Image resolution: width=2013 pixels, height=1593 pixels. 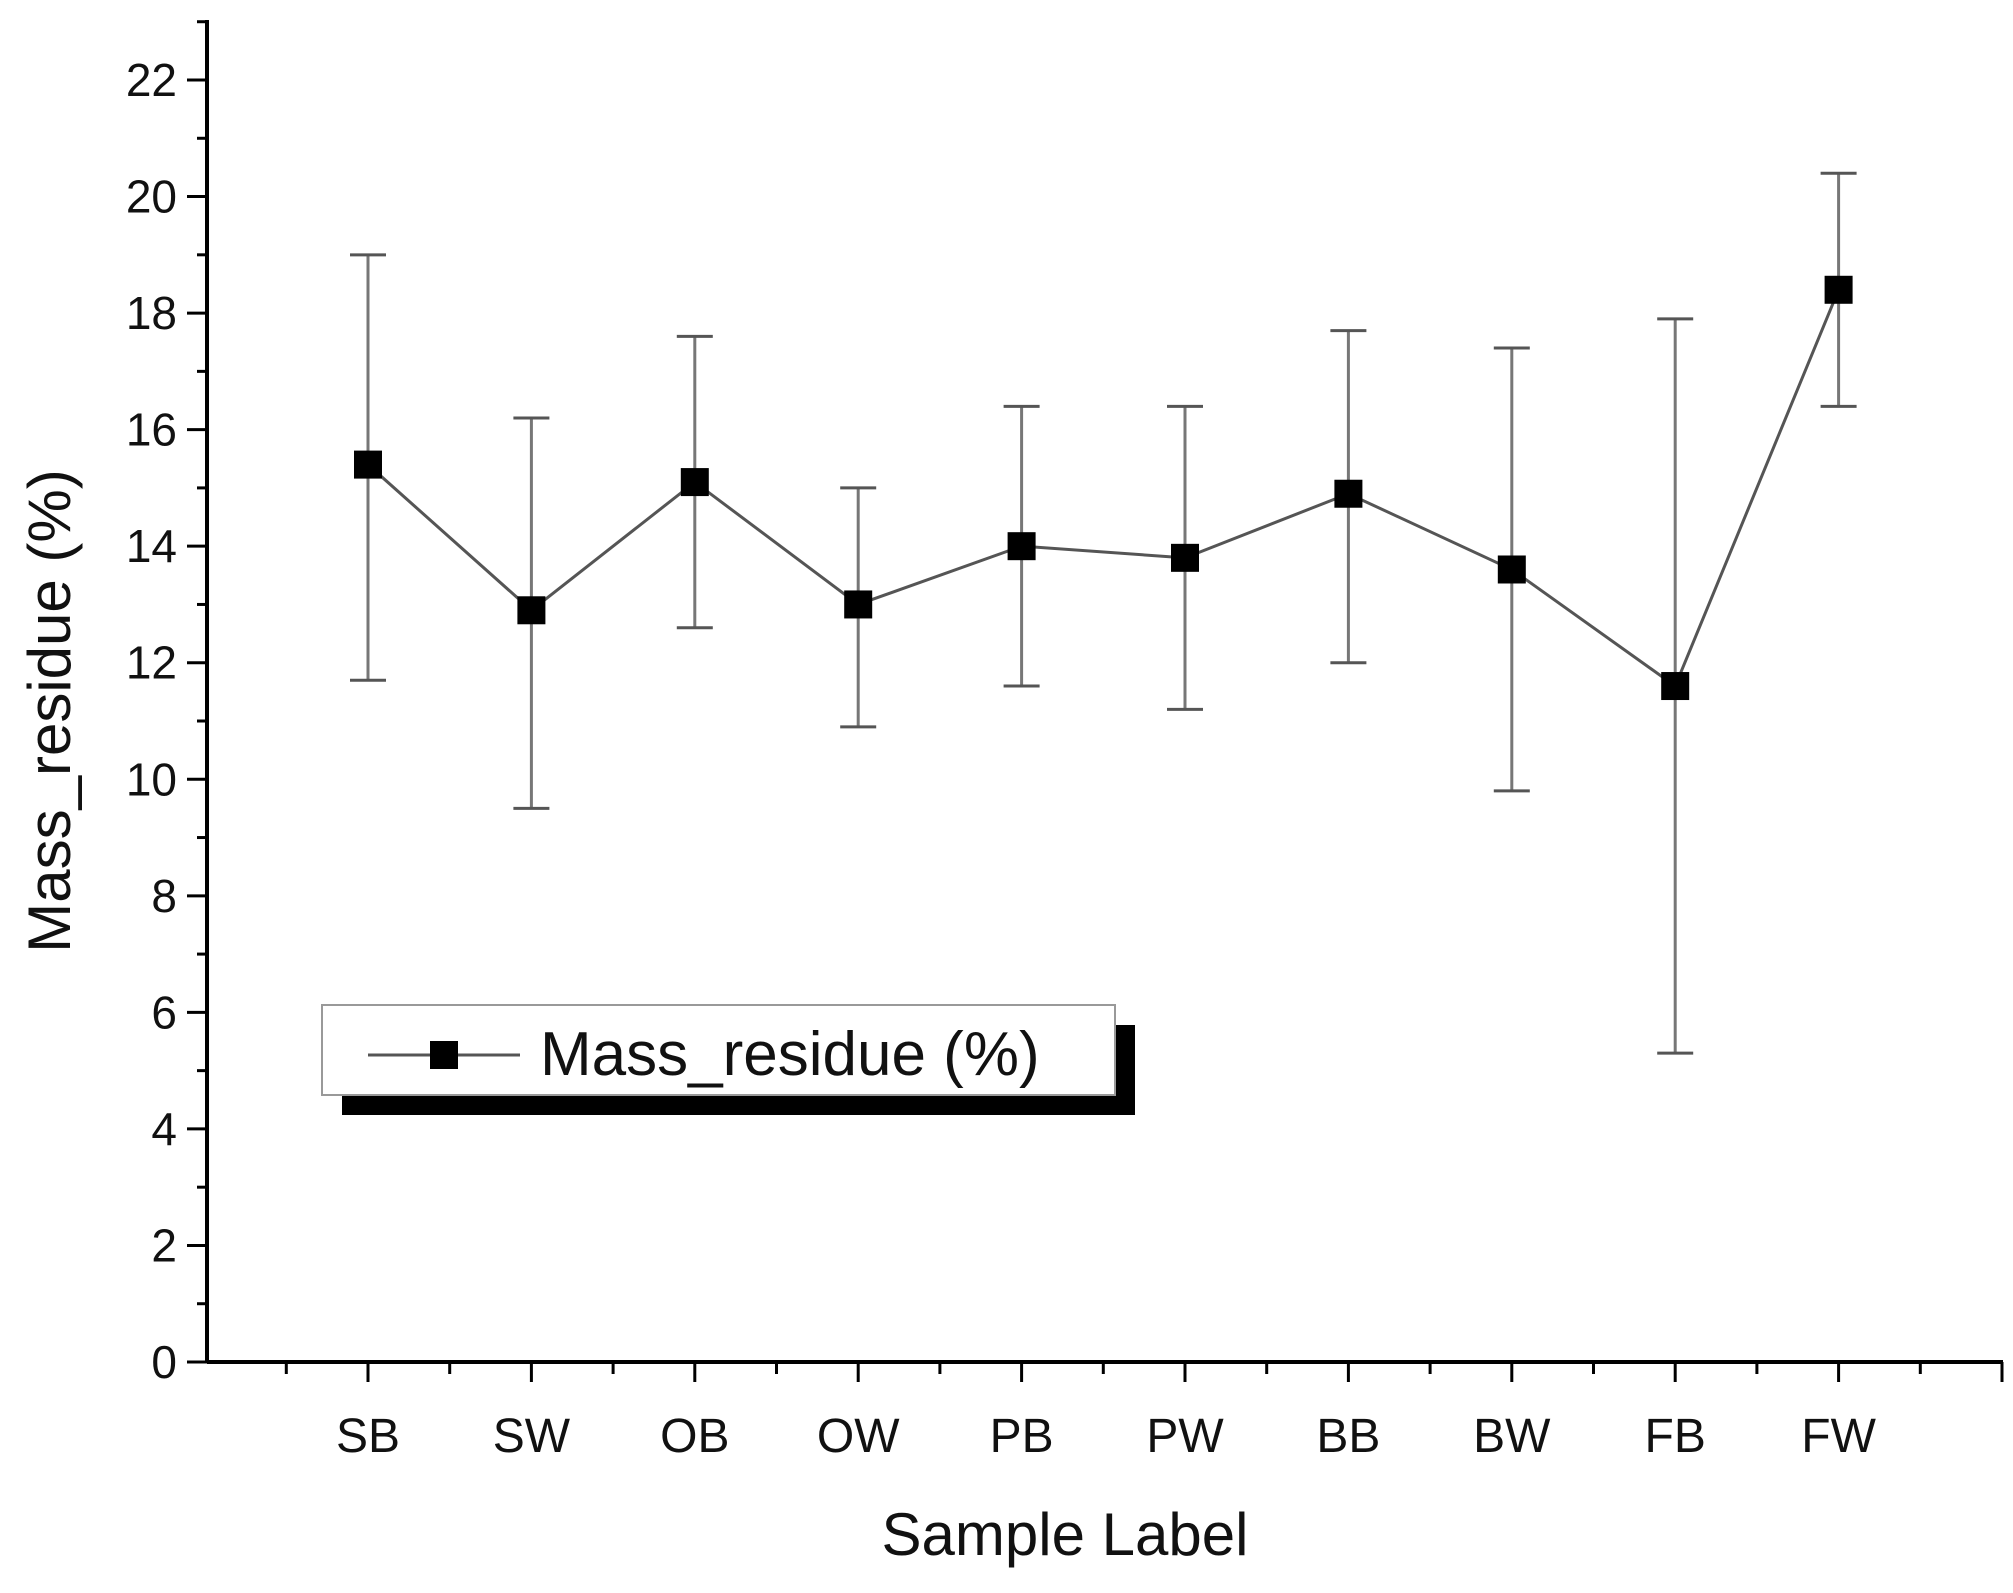 What do you see at coordinates (858, 1436) in the screenshot?
I see `x-tick-label: OW` at bounding box center [858, 1436].